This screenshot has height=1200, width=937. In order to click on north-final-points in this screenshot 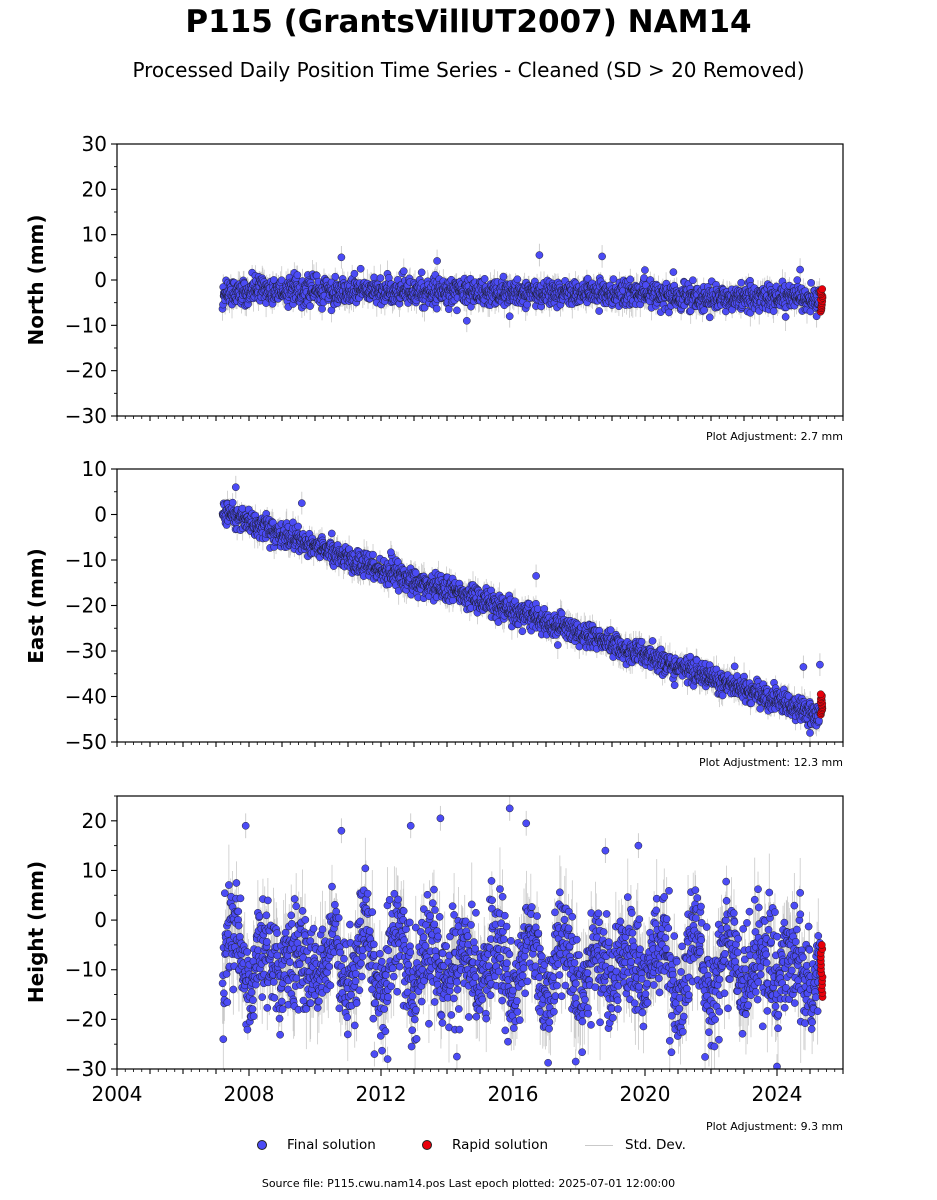, I will do `click(521, 288)`.